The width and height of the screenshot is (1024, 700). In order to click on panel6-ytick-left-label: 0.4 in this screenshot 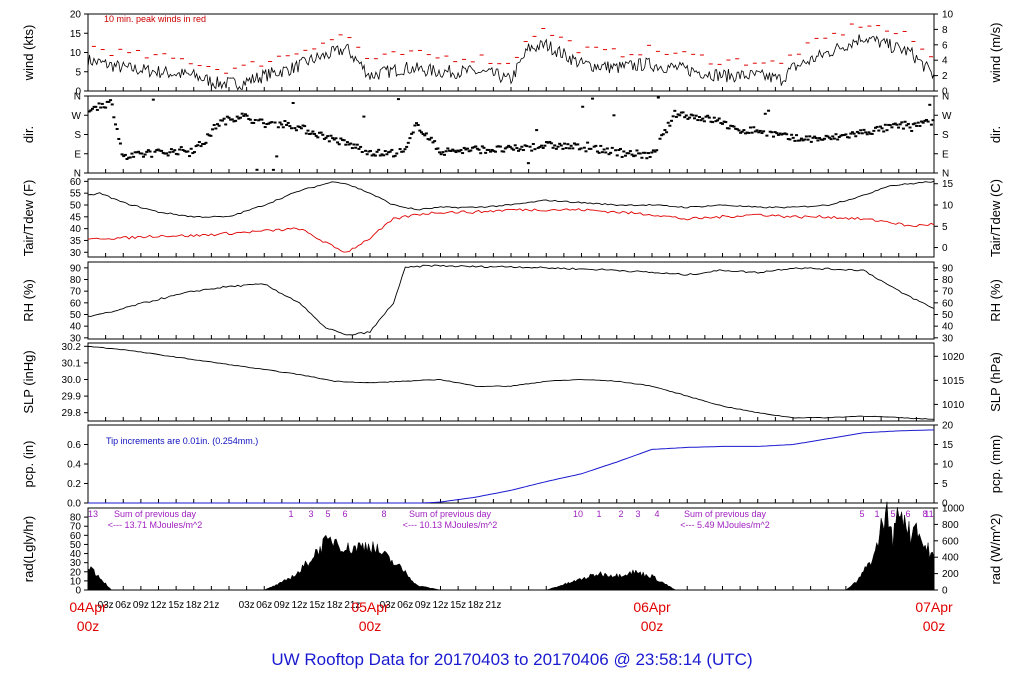, I will do `click(74, 465)`.